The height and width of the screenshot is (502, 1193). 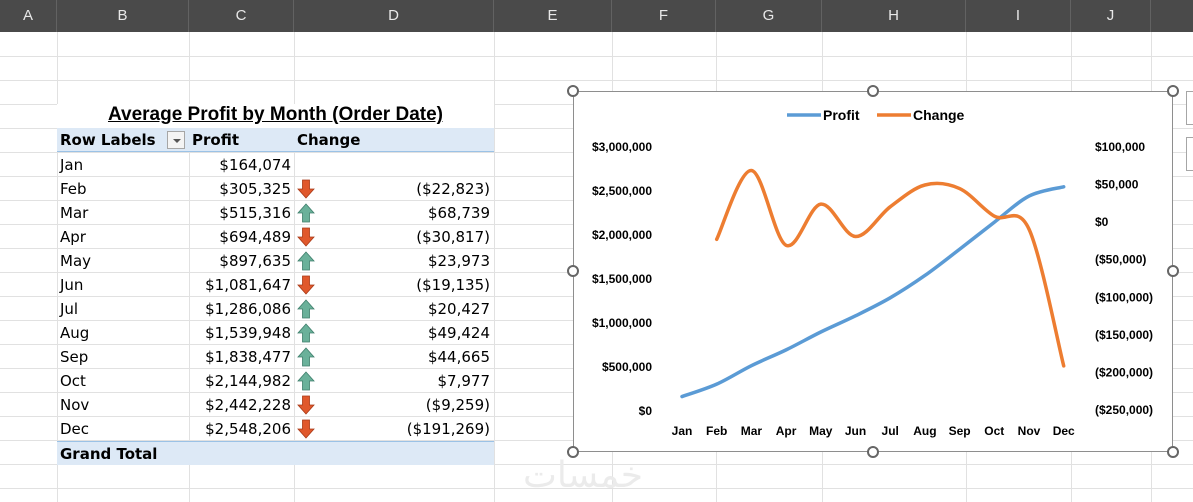 What do you see at coordinates (275, 116) in the screenshot?
I see `pivot-title: Average Profit by Month (Order Date)` at bounding box center [275, 116].